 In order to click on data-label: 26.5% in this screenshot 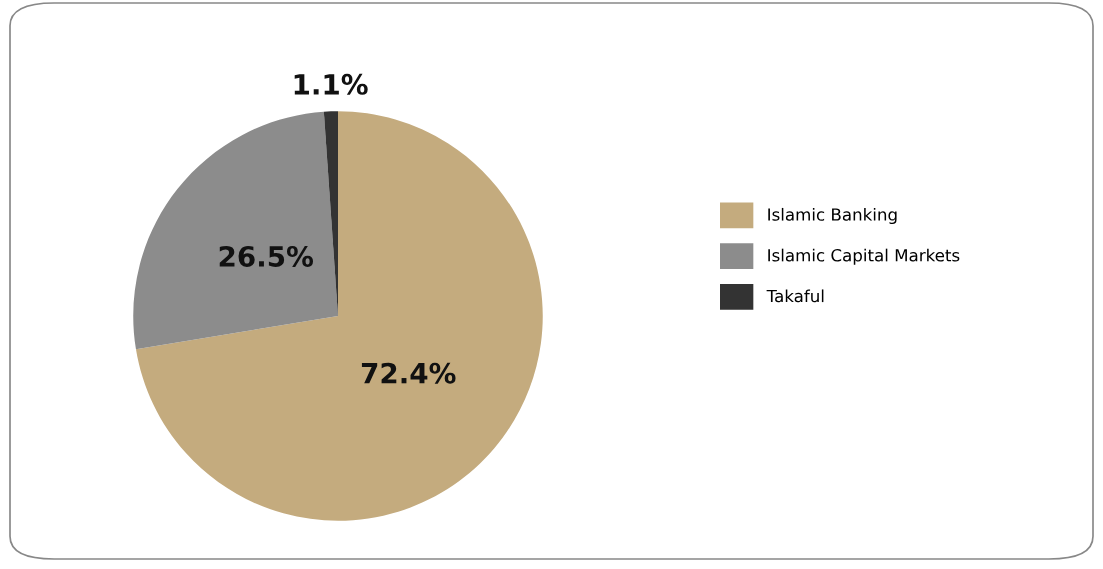, I will do `click(266, 256)`.